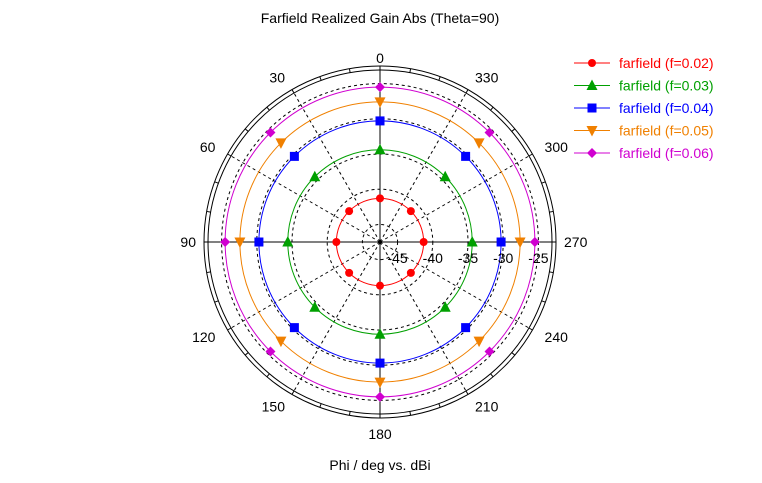 The height and width of the screenshot is (483, 762). I want to click on angle-tick-label: 0, so click(380, 58).